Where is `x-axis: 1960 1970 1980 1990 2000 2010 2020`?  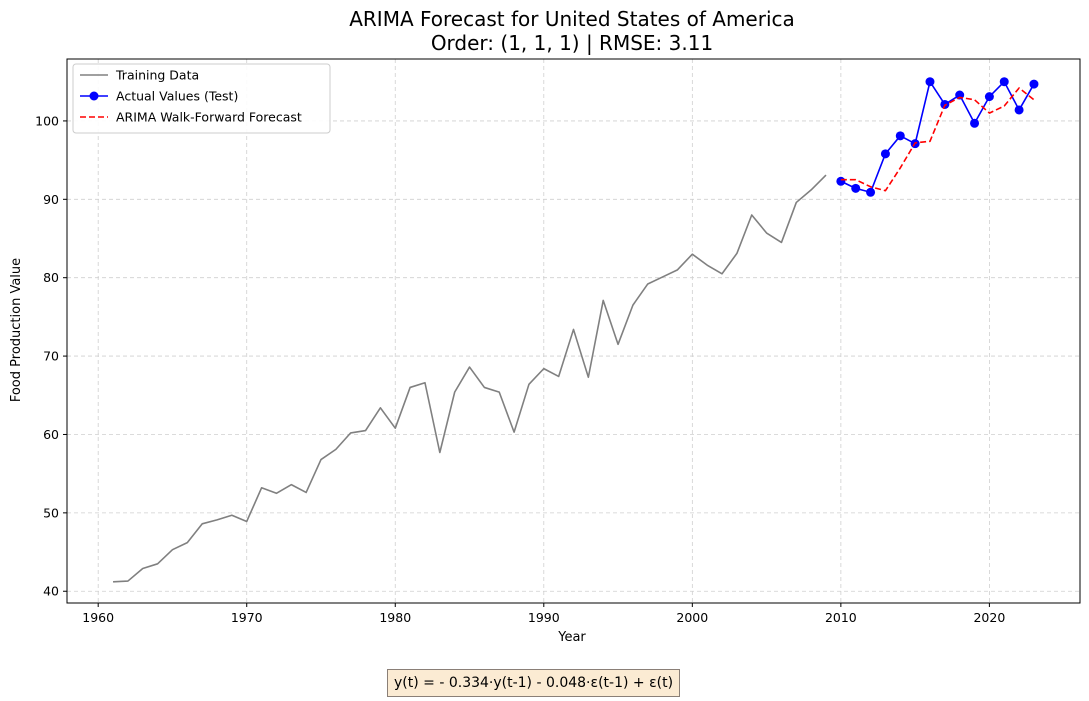 x-axis: 1960 1970 1980 1990 2000 2010 2020 is located at coordinates (543, 614).